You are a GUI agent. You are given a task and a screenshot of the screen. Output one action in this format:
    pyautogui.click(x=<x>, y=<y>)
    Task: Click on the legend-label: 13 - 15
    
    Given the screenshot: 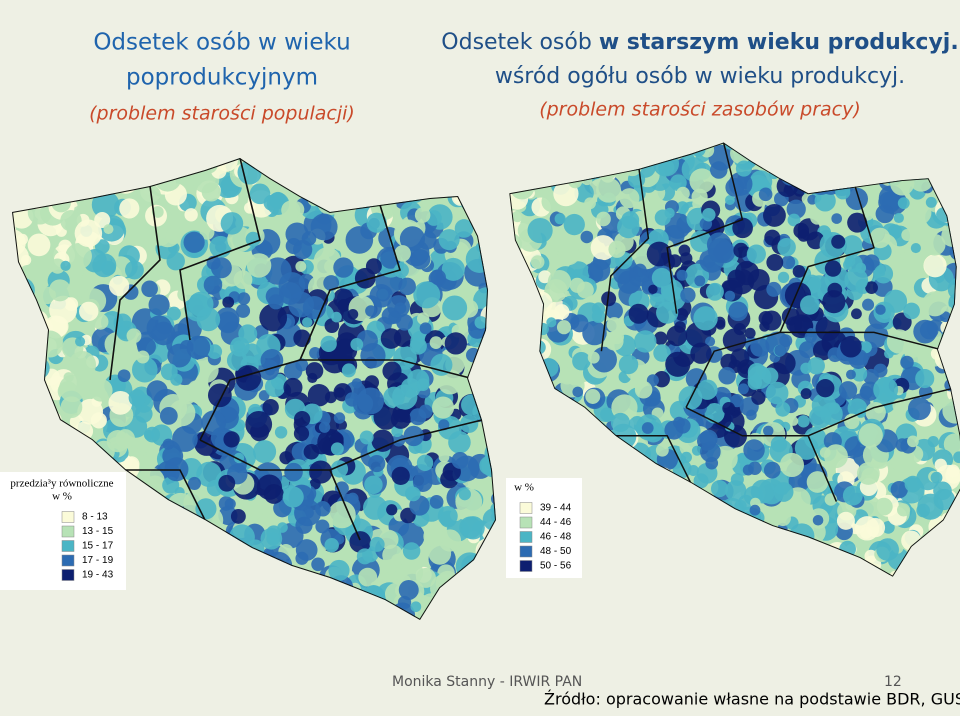 What is the action you would take?
    pyautogui.click(x=98, y=531)
    